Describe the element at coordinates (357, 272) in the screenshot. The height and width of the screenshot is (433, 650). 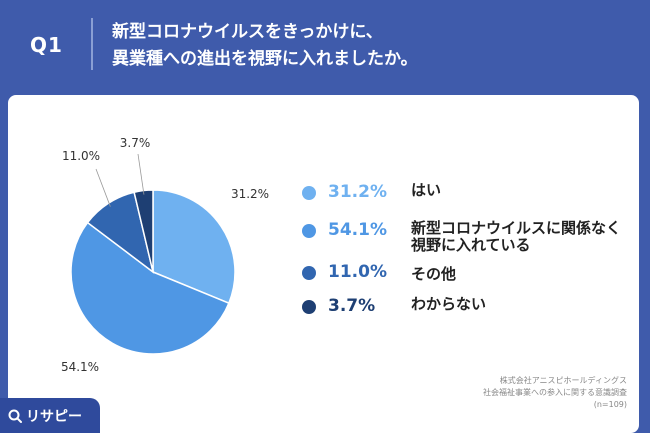
I see `legend-percentage: 11.0%` at that location.